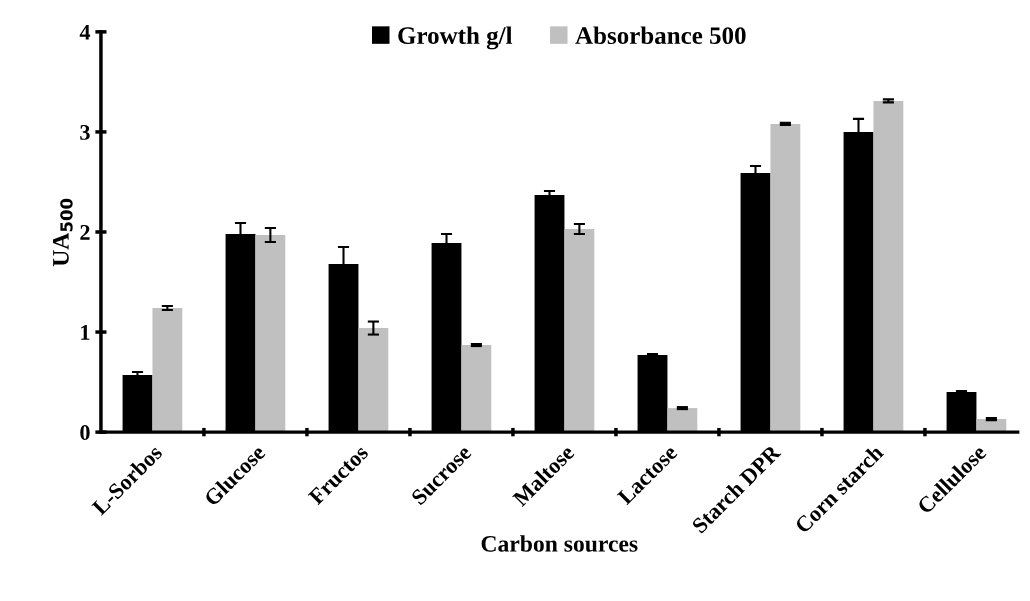 The image size is (1030, 601). What do you see at coordinates (63, 232) in the screenshot?
I see `y-axis-title: UA$_{500}$` at bounding box center [63, 232].